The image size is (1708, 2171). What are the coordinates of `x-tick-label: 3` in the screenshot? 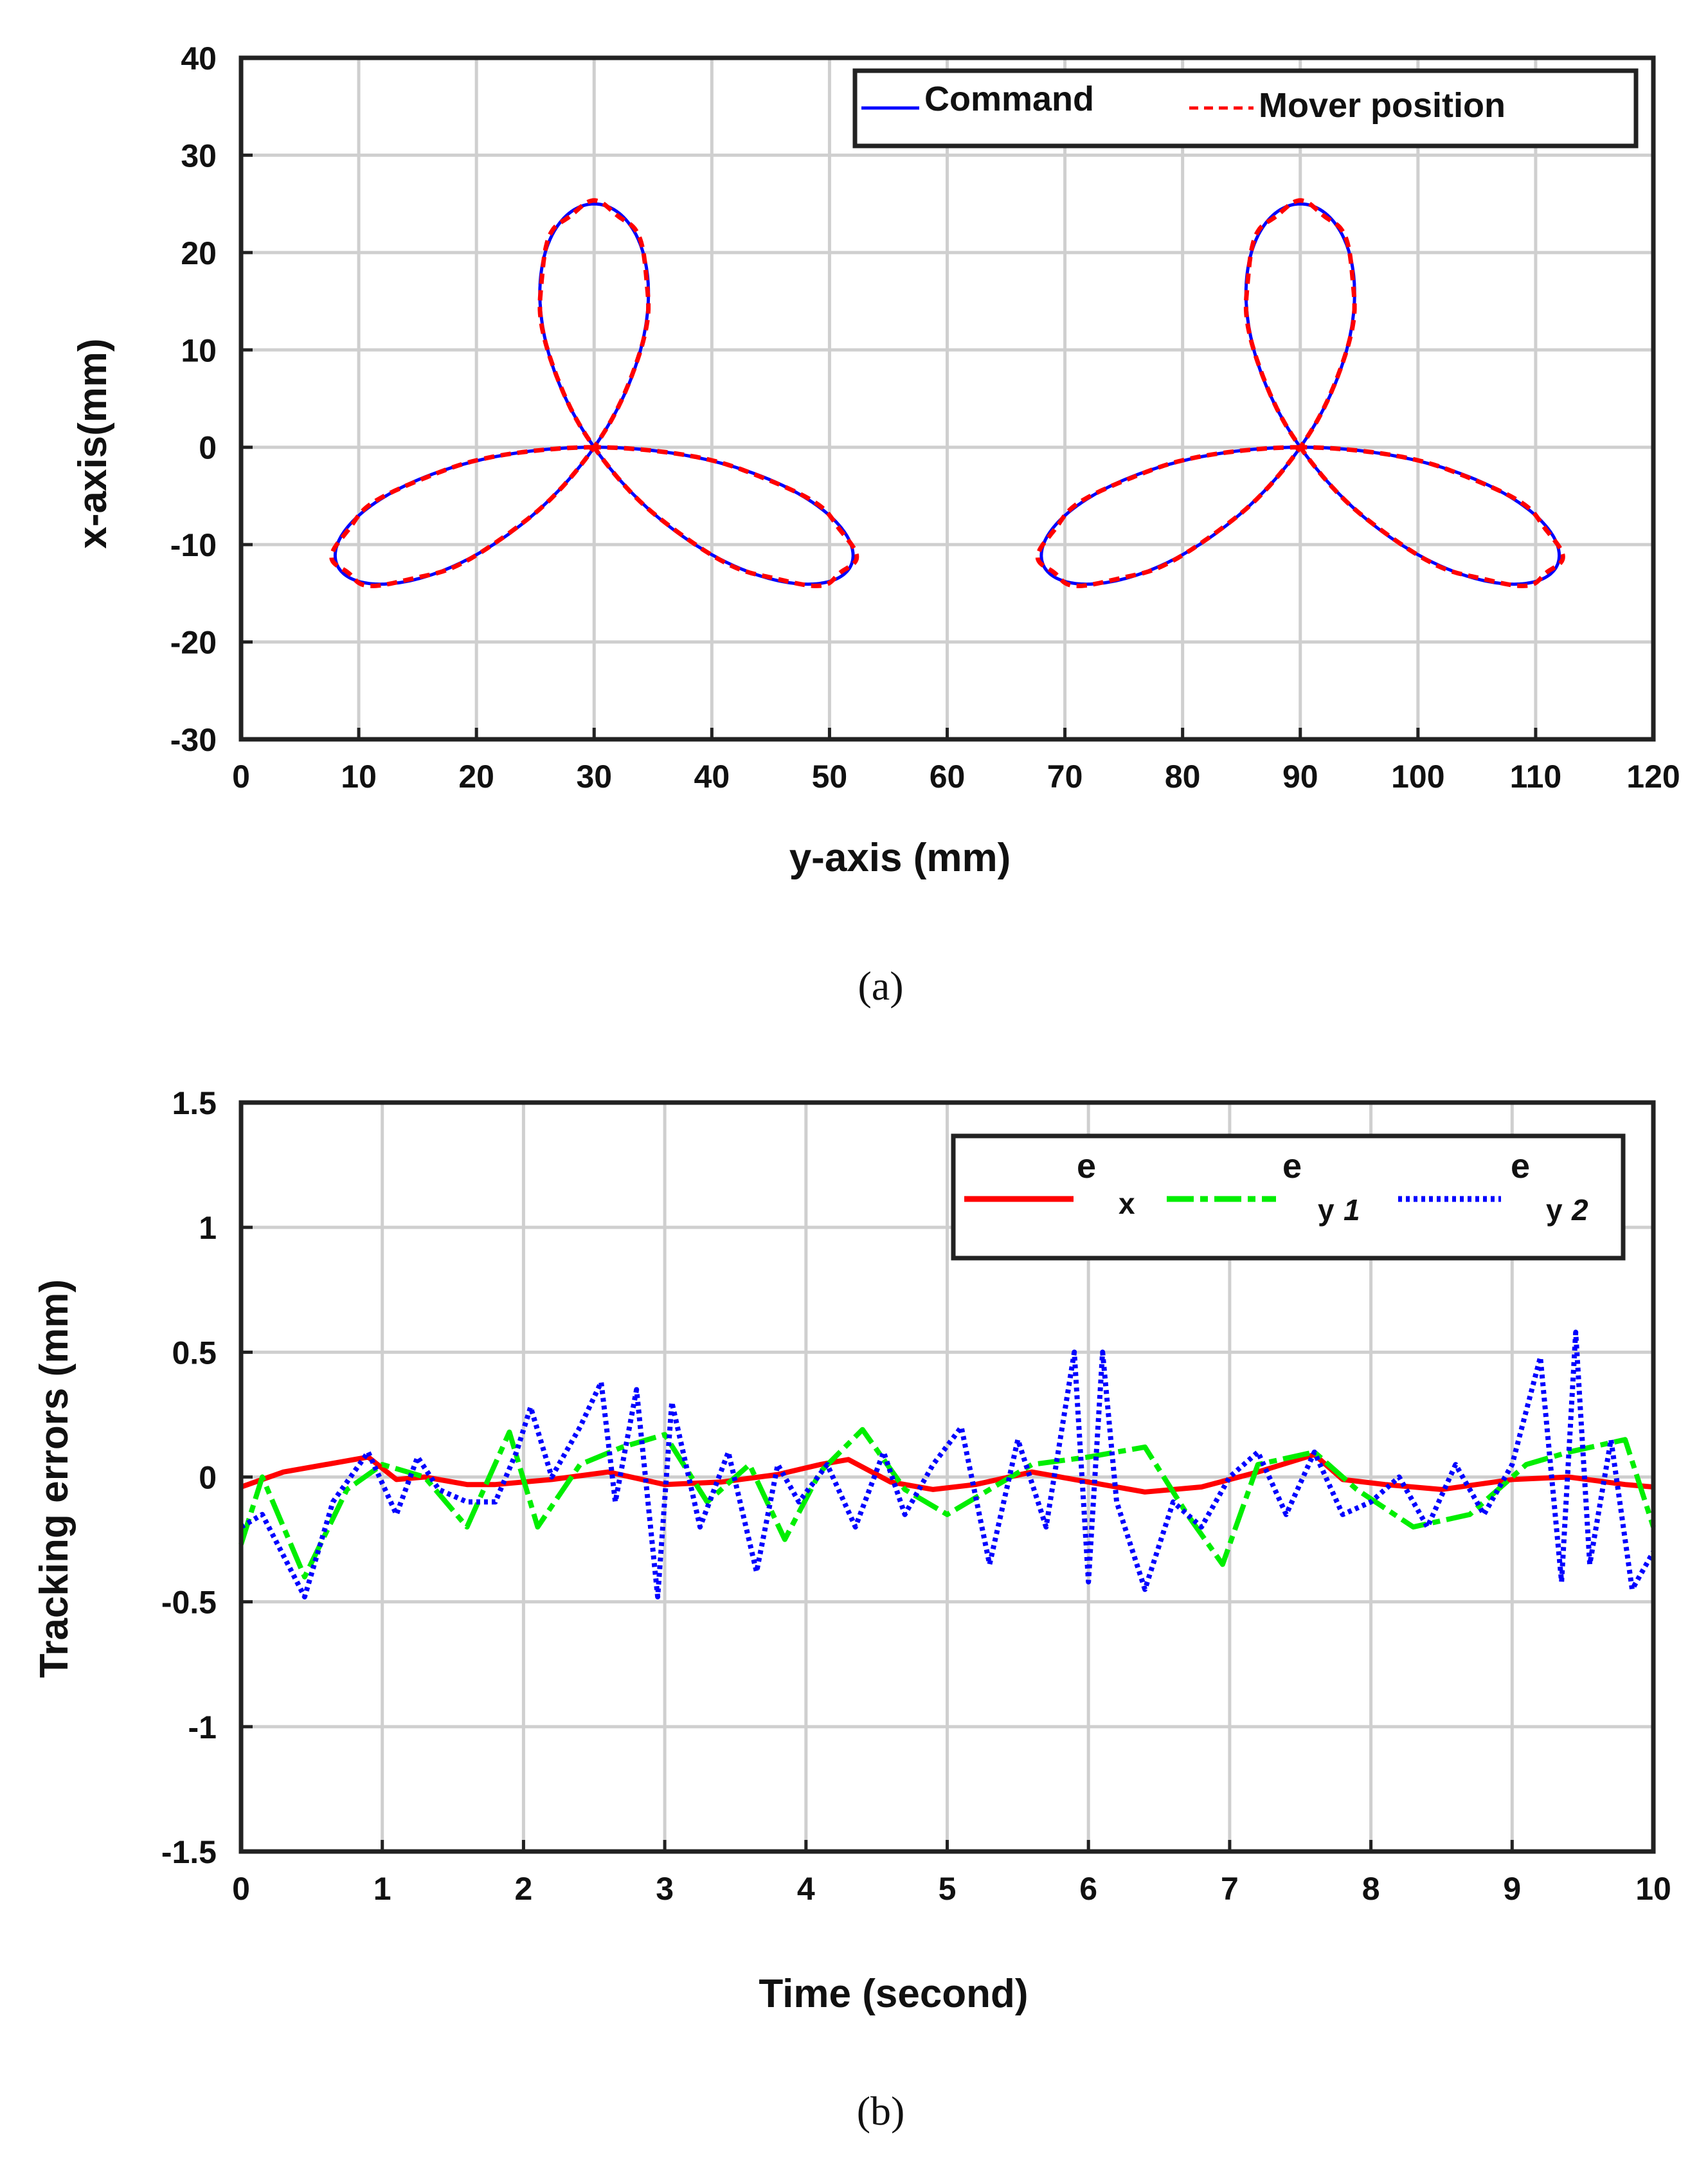 It's located at (665, 1889).